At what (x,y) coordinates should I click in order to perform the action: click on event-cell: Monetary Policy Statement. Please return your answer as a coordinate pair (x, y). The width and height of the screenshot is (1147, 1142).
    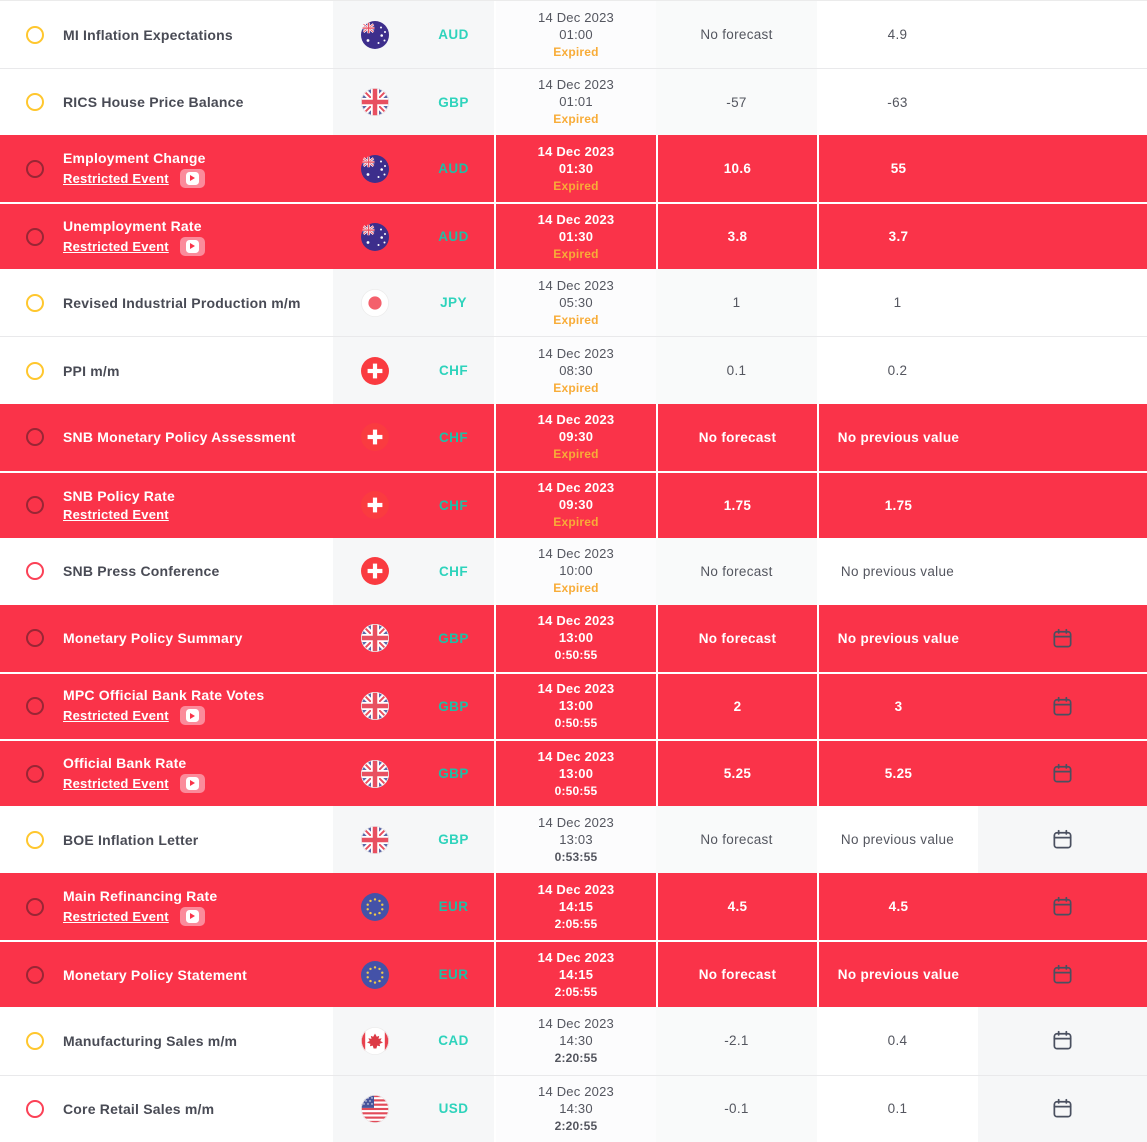
    Looking at the image, I should click on (166, 974).